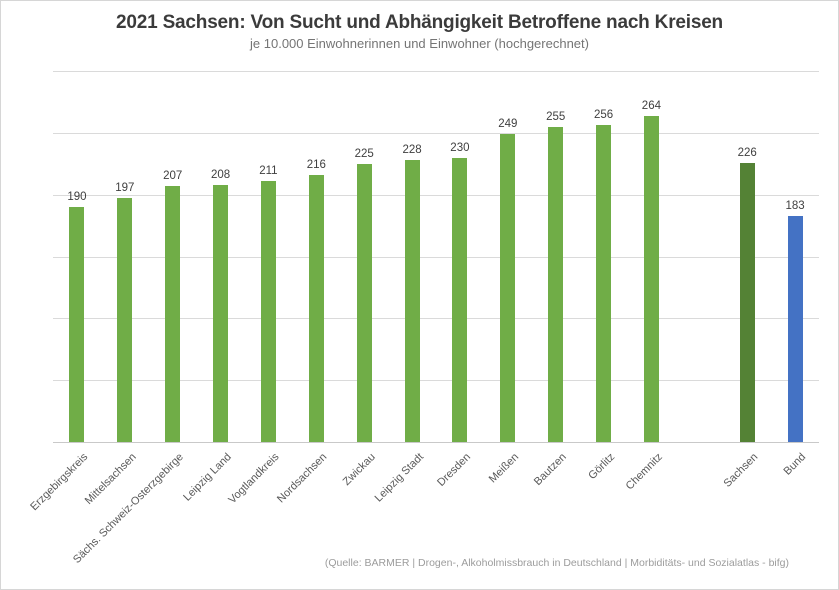 The height and width of the screenshot is (590, 839). Describe the element at coordinates (504, 468) in the screenshot. I see `category-label-mei-en: Meißen` at that location.